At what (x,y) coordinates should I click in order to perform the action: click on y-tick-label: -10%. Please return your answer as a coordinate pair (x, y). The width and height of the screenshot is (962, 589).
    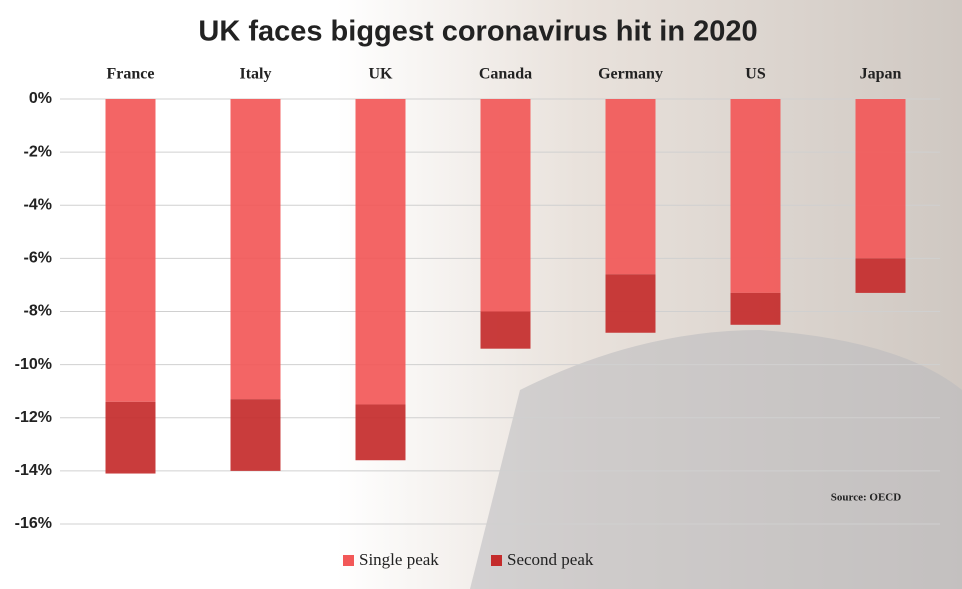
    Looking at the image, I should click on (33, 364).